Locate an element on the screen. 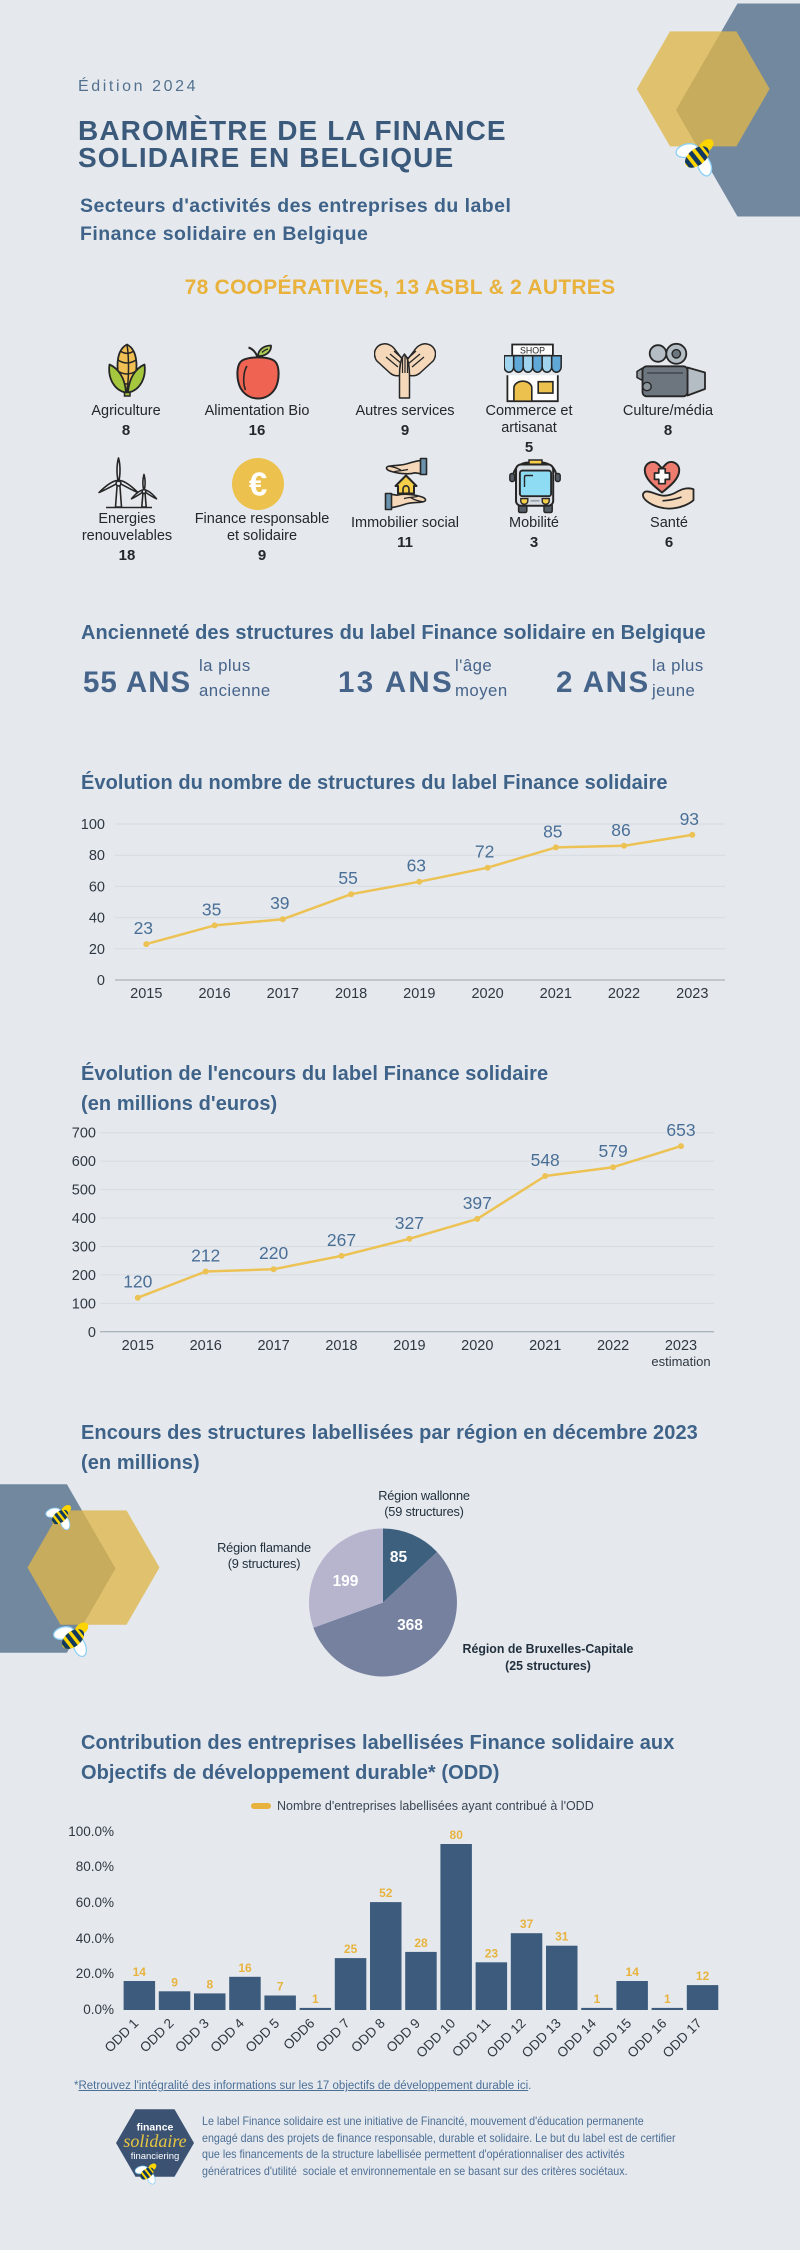 The height and width of the screenshot is (2250, 800). svg-text: 12 is located at coordinates (703, 1976).